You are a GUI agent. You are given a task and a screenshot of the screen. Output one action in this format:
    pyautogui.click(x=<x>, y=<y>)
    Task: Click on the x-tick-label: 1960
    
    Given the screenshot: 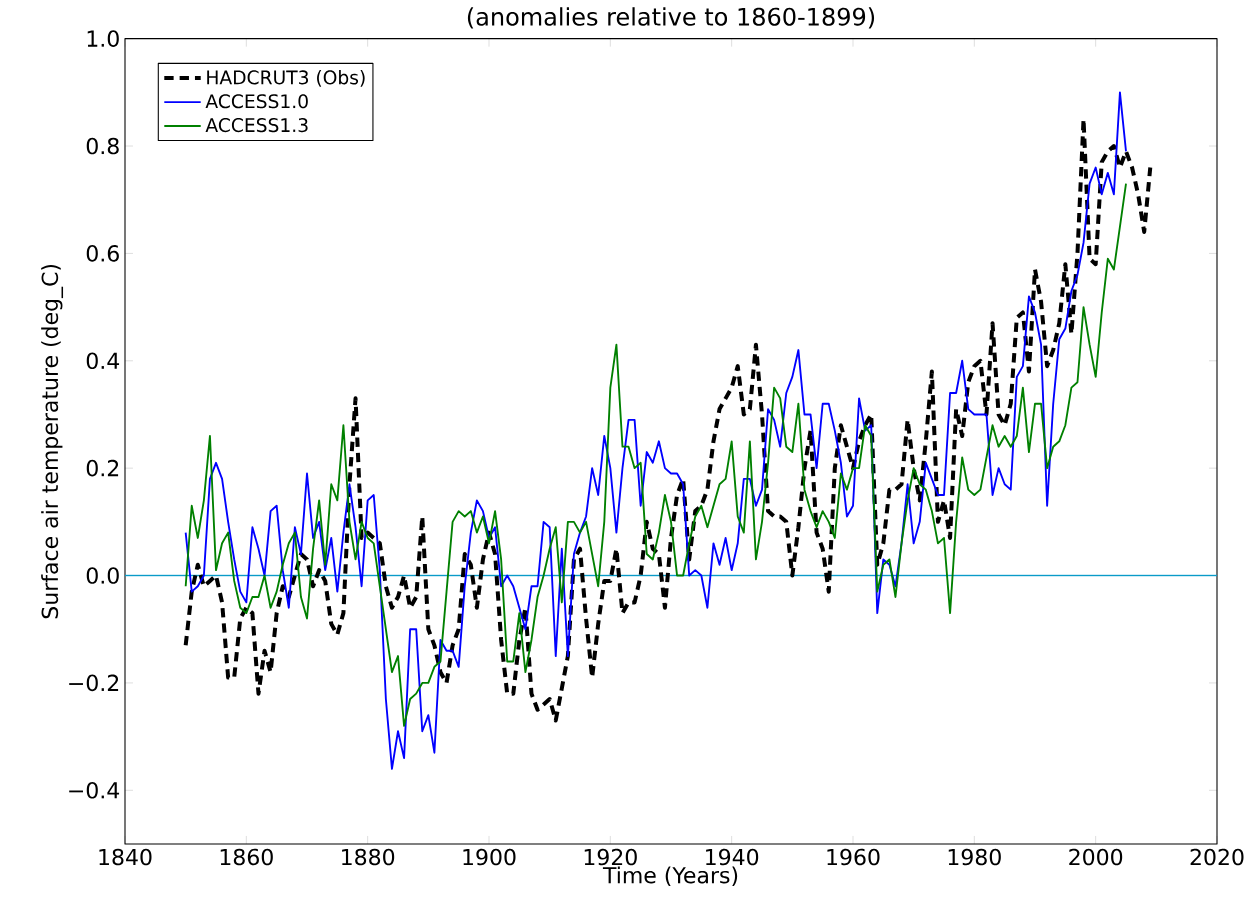 What is the action you would take?
    pyautogui.click(x=853, y=857)
    